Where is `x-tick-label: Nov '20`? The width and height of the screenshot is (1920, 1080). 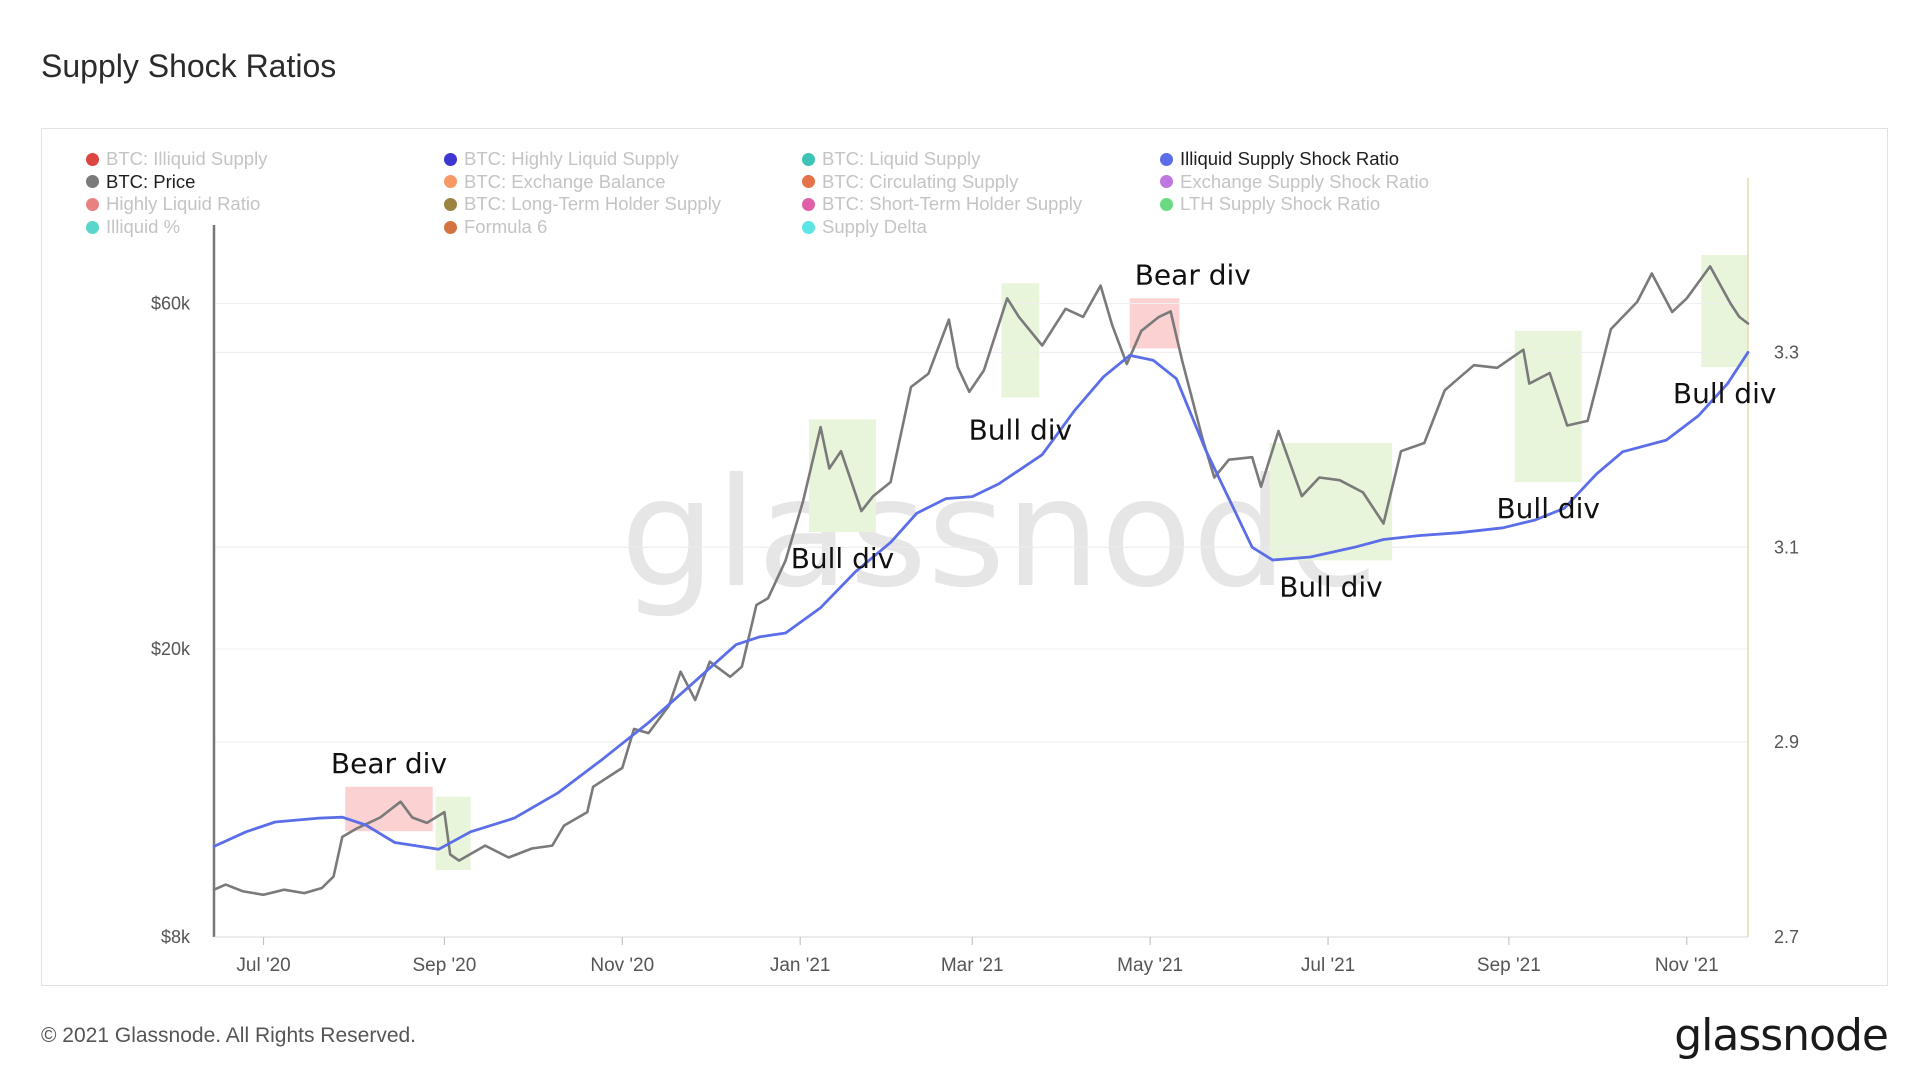 x-tick-label: Nov '20 is located at coordinates (622, 965).